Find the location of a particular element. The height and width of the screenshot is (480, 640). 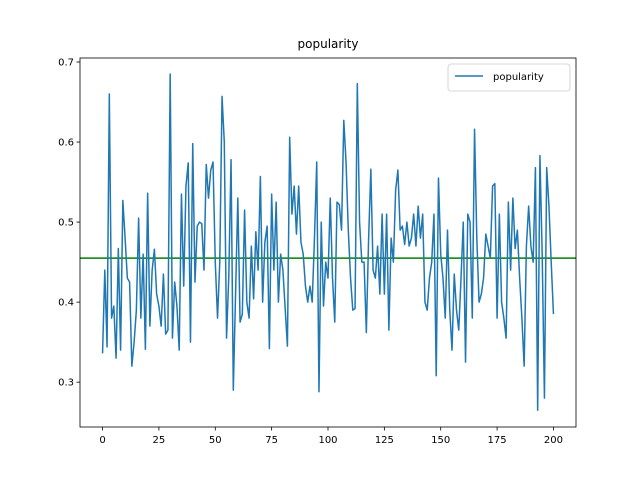

legend-box is located at coordinates (509, 77).